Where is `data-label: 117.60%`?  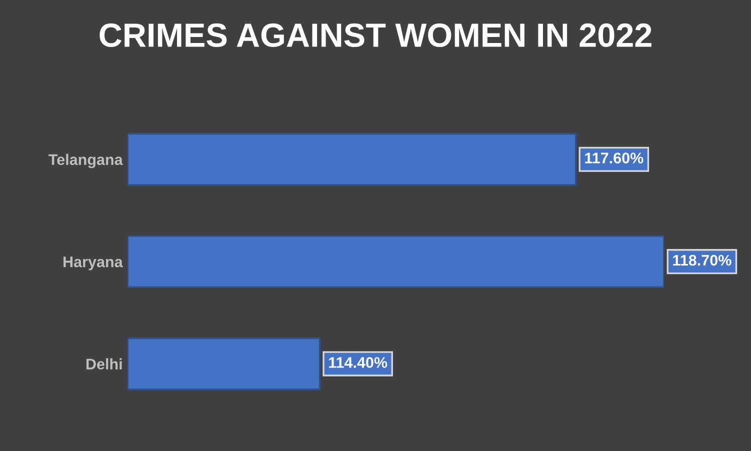
data-label: 117.60% is located at coordinates (614, 158).